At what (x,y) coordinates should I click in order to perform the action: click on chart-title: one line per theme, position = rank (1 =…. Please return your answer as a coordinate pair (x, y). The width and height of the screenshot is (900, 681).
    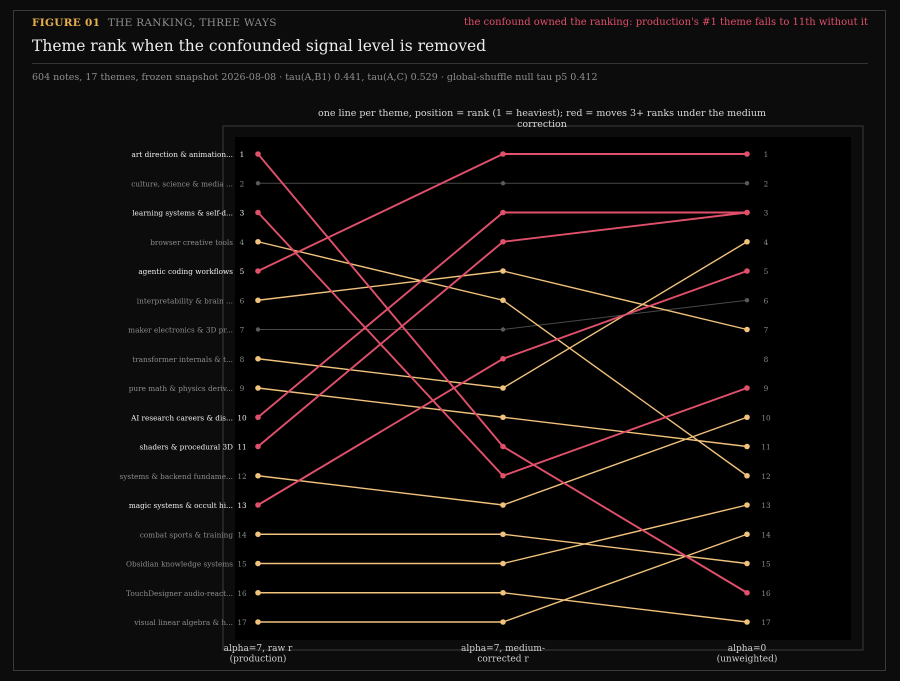
    Looking at the image, I should click on (542, 119).